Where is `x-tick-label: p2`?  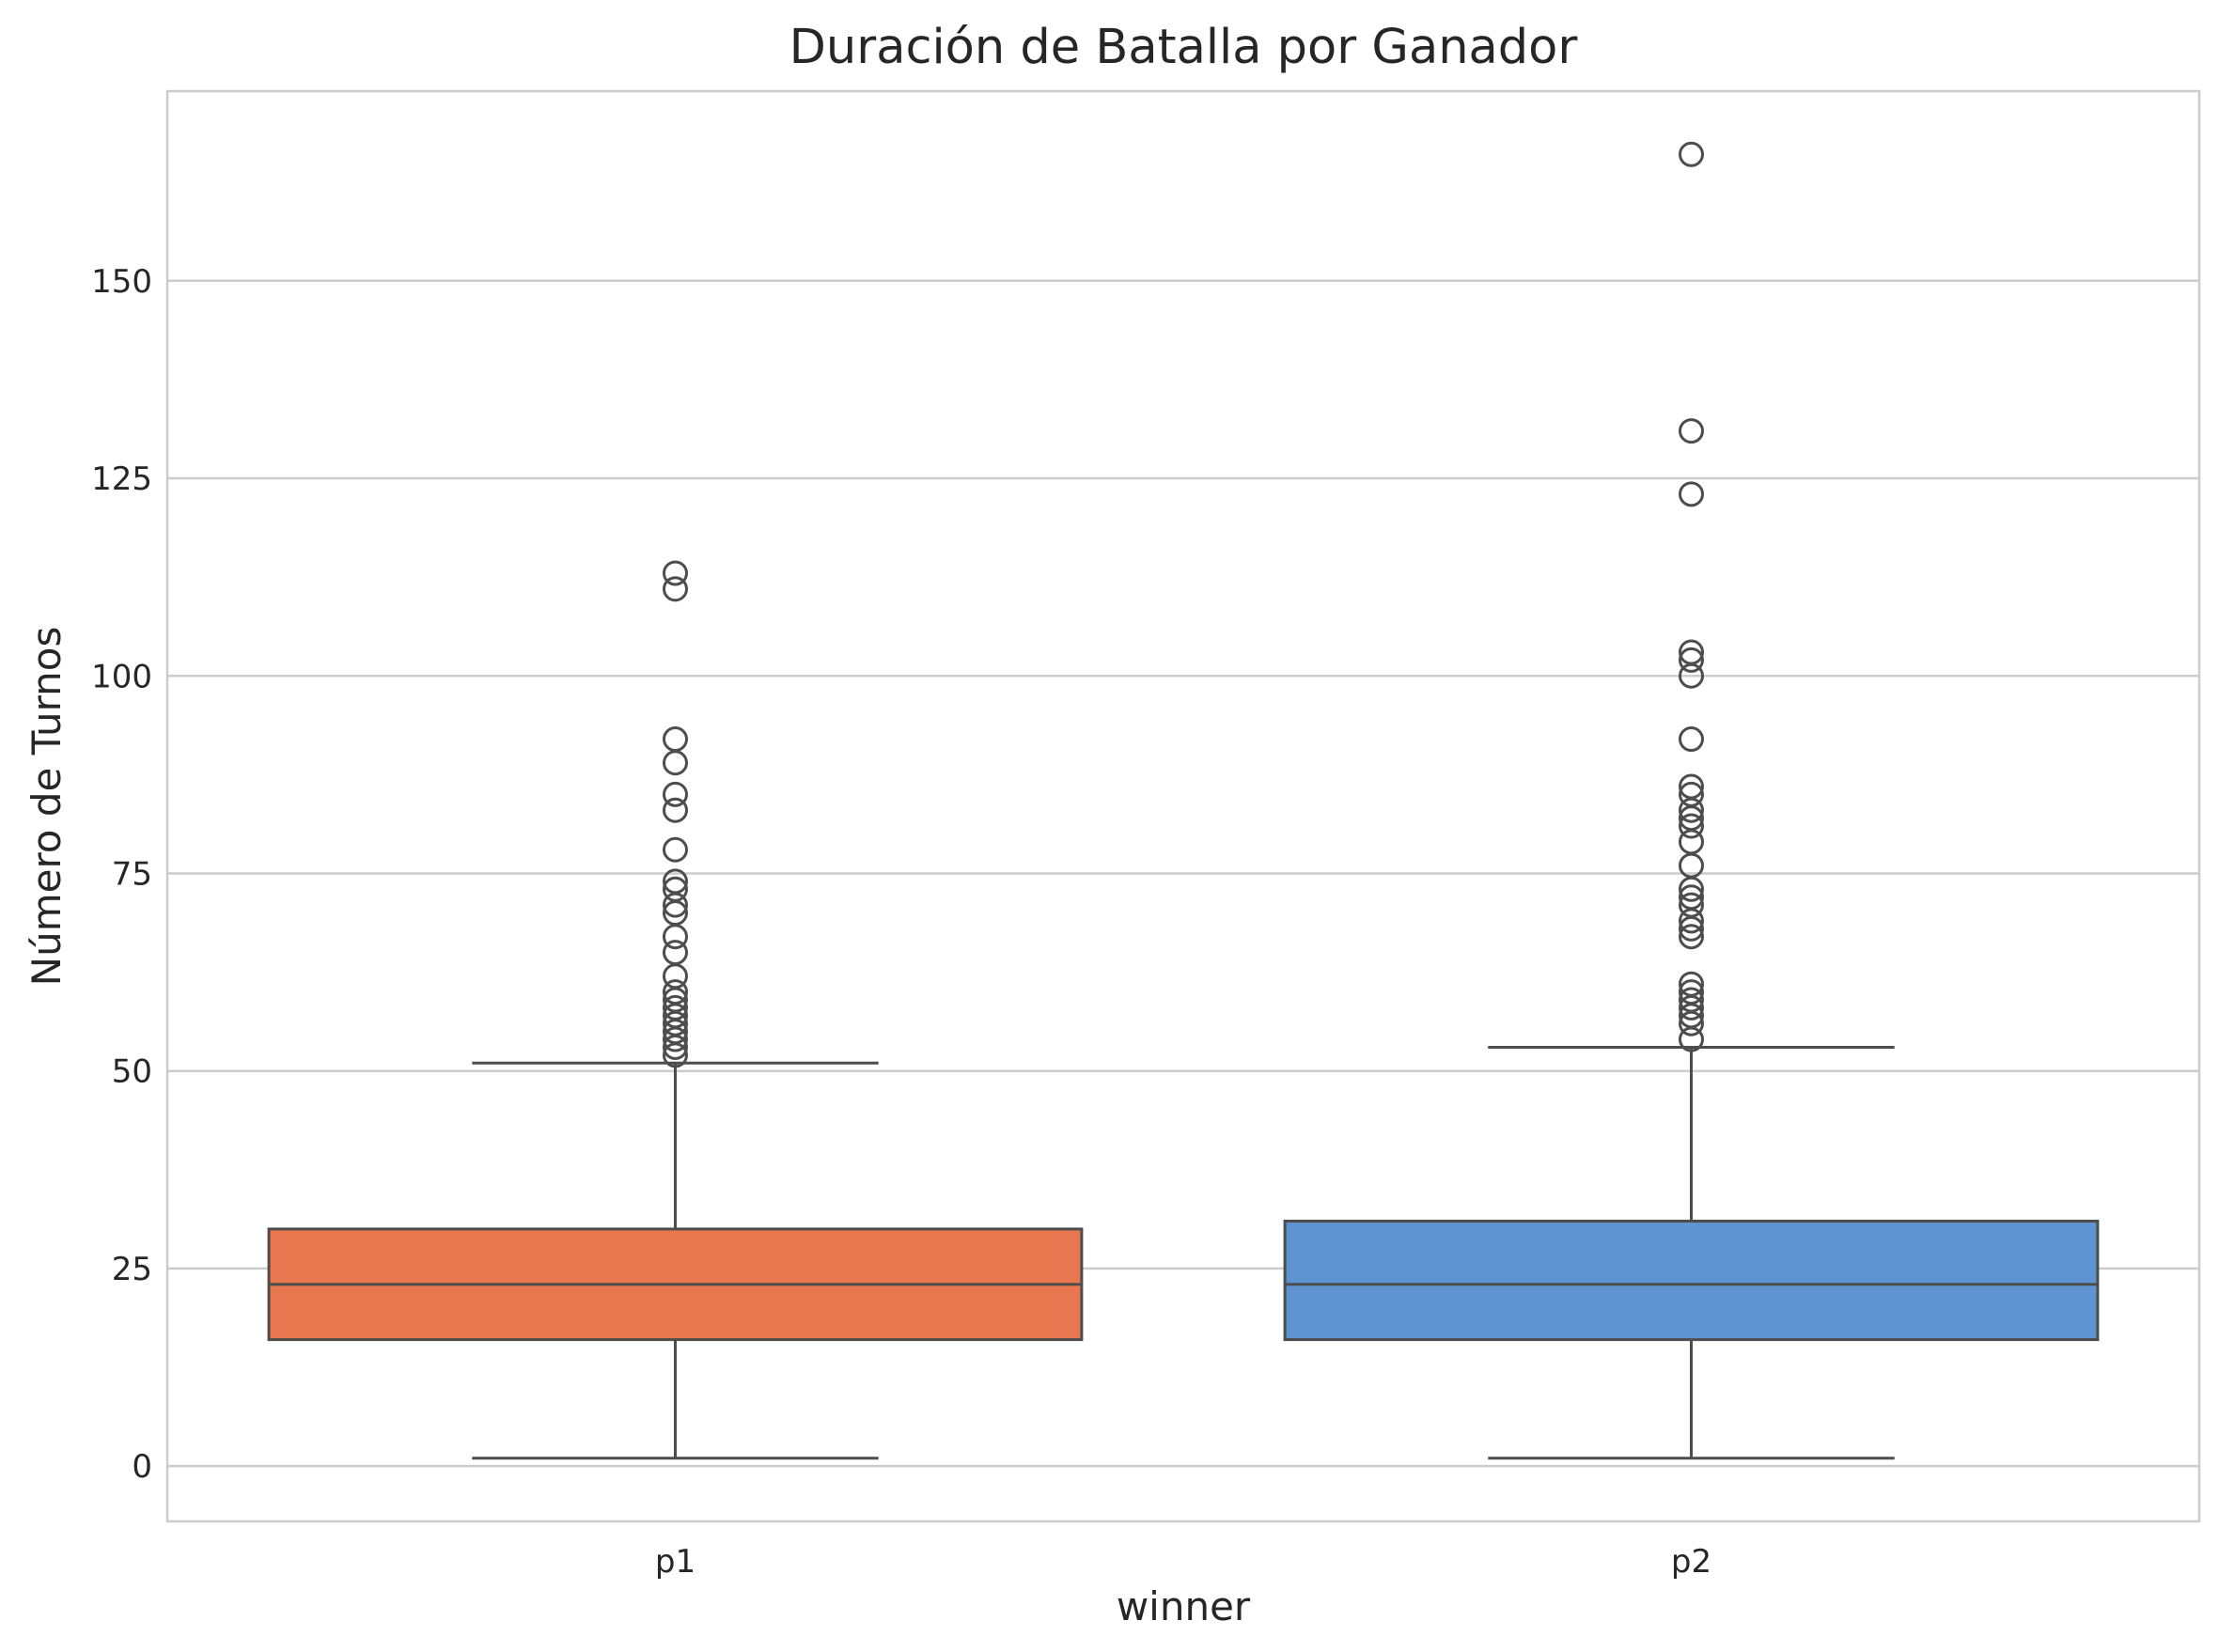
x-tick-label: p2 is located at coordinates (1691, 1562).